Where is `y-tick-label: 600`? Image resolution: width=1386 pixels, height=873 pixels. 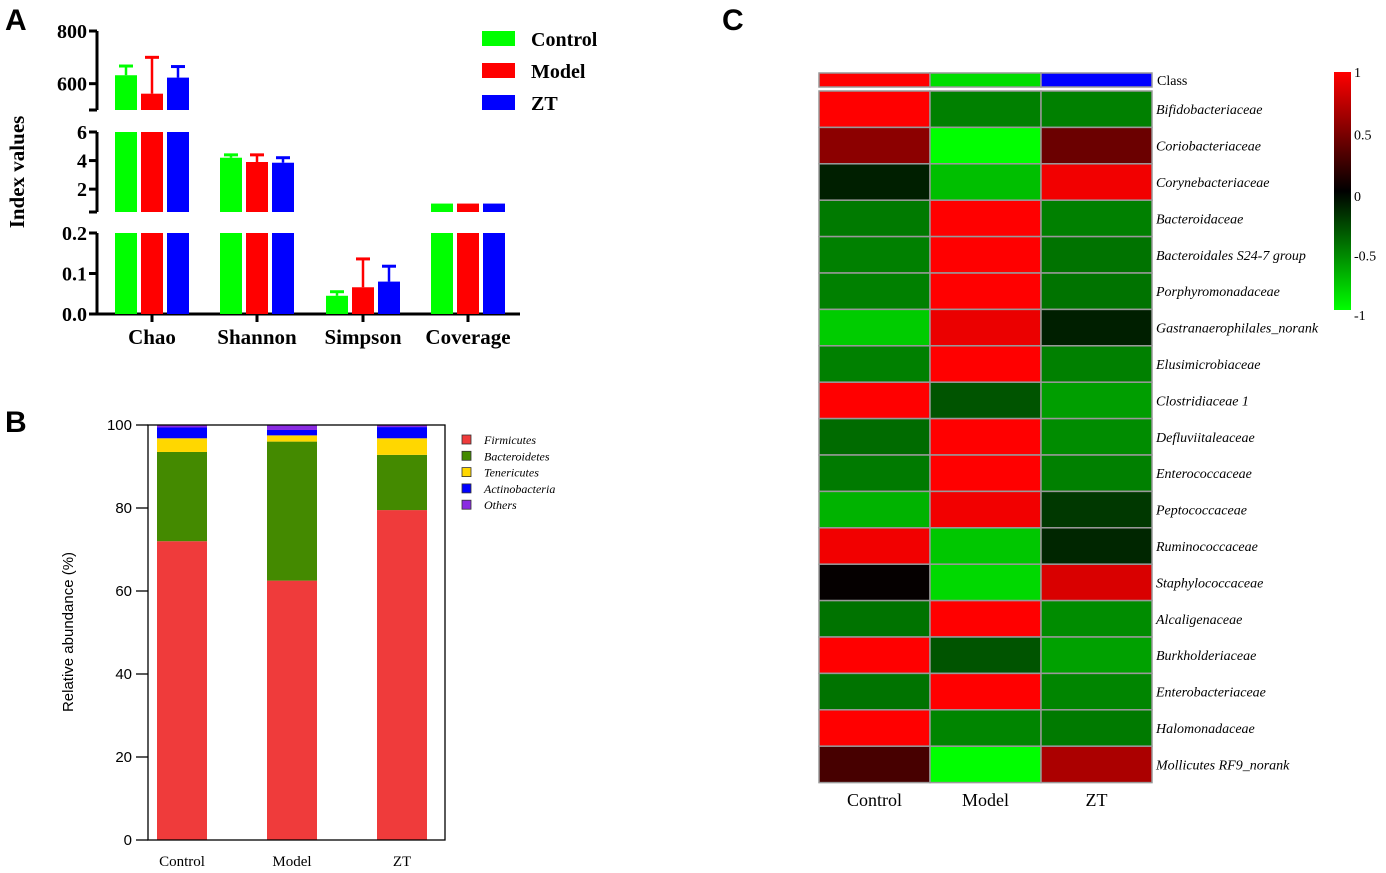 y-tick-label: 600 is located at coordinates (72, 85).